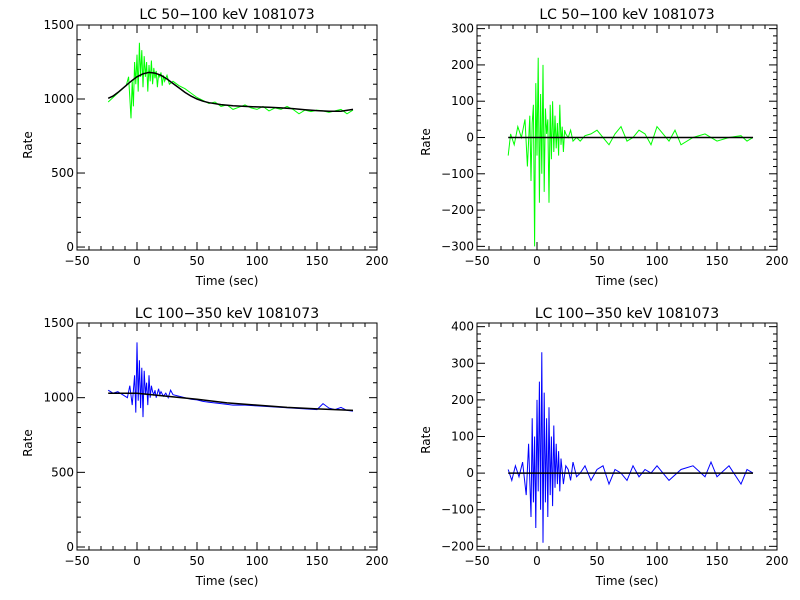 This screenshot has height=600, width=800. What do you see at coordinates (457, 246) in the screenshot?
I see `y-tick-label: −300` at bounding box center [457, 246].